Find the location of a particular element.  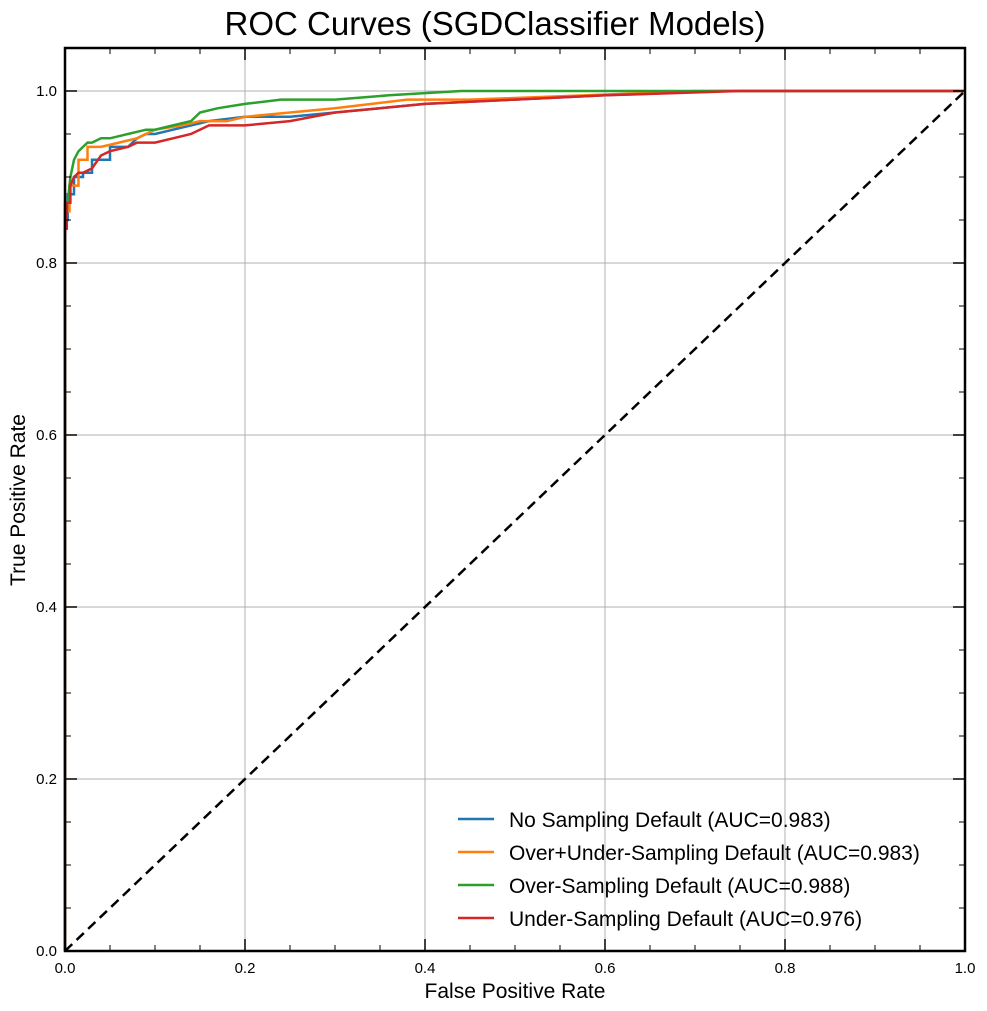

legend-label-over-under-sampling-default: Over+Under-Sampling Default (AUC=0.983) is located at coordinates (714, 853).